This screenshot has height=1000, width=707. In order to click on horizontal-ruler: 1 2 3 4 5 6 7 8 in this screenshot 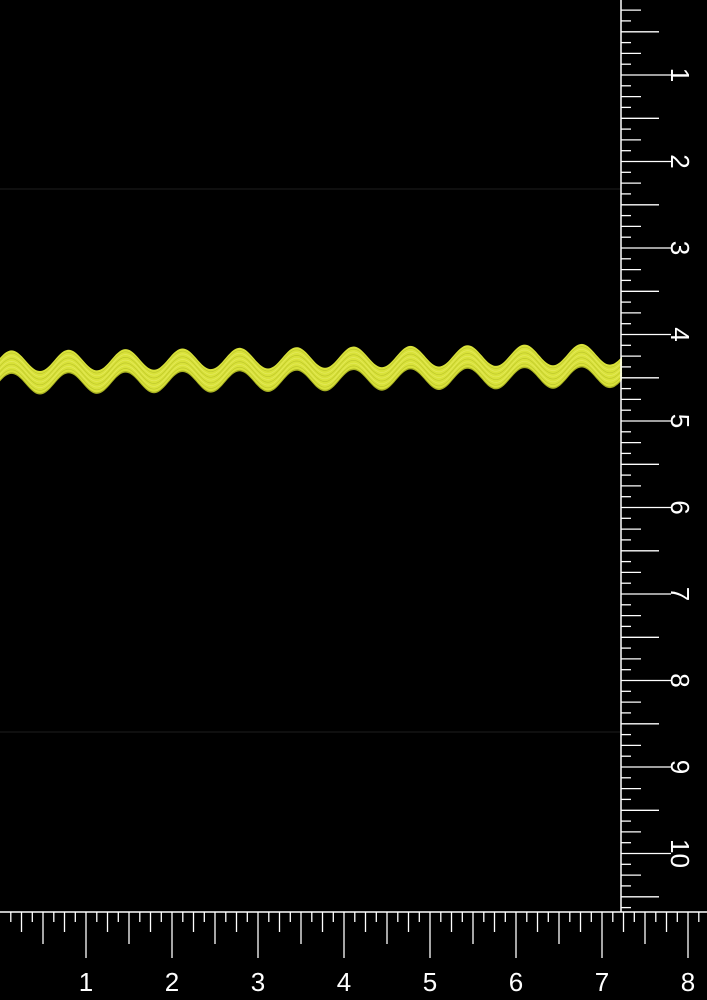, I will do `click(353, 954)`.